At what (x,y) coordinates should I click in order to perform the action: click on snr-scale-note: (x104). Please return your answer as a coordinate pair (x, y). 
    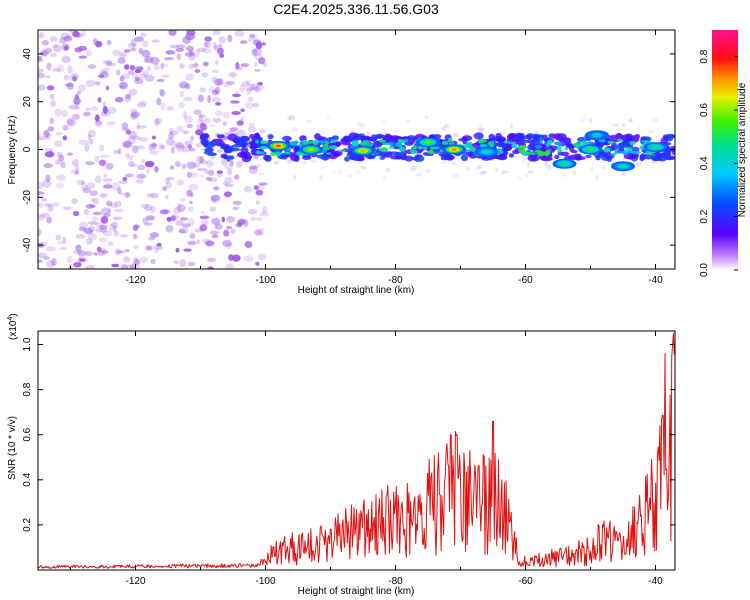
    Looking at the image, I should click on (13, 326).